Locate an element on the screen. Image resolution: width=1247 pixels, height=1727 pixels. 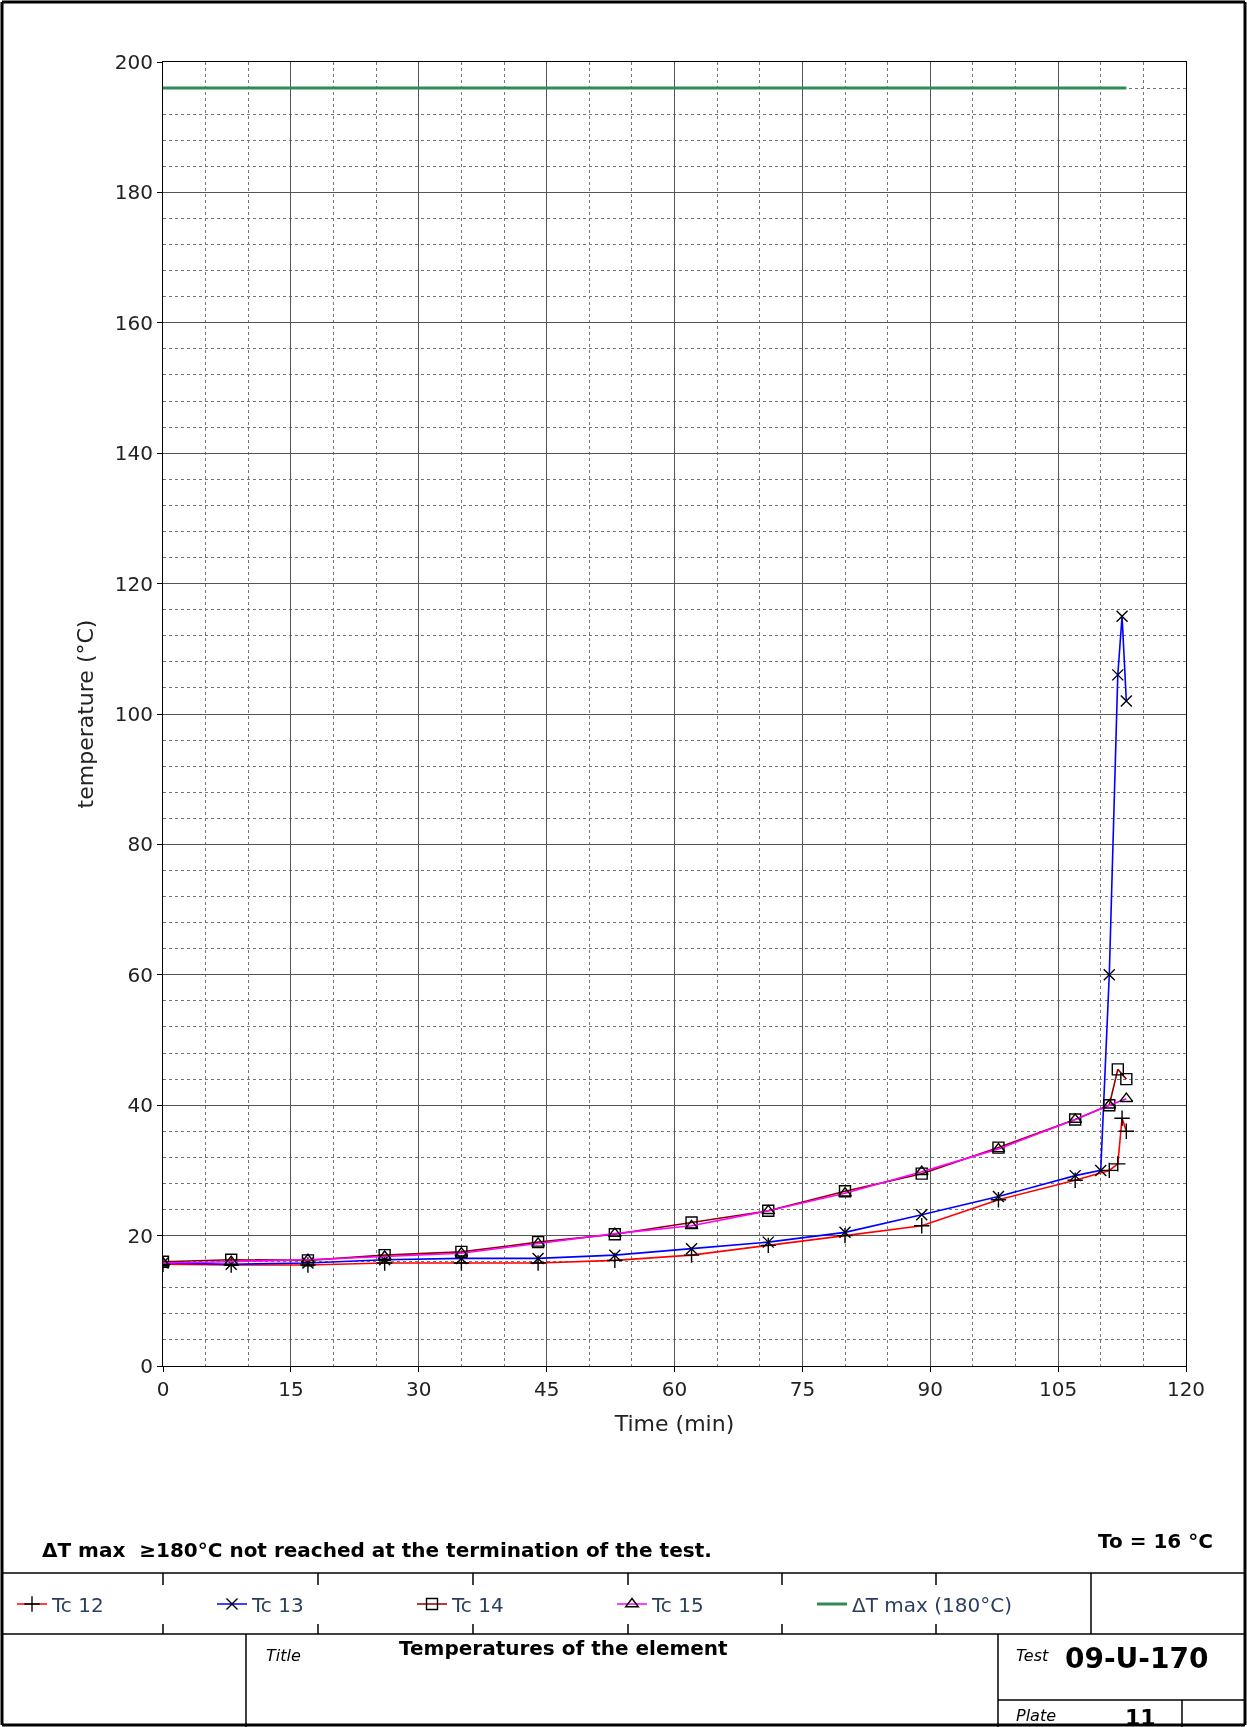
y-tick-label: 40 is located at coordinates (140, 1105).